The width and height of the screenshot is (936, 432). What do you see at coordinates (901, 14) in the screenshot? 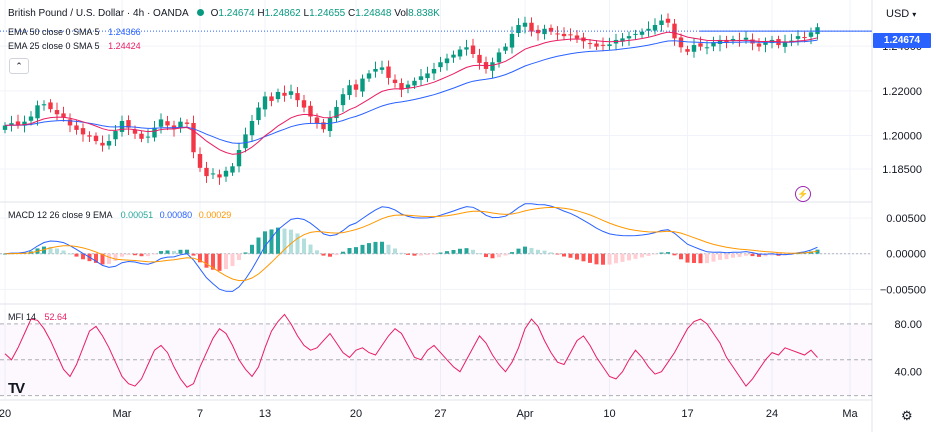
I see `currency-selector: USD ▾` at bounding box center [901, 14].